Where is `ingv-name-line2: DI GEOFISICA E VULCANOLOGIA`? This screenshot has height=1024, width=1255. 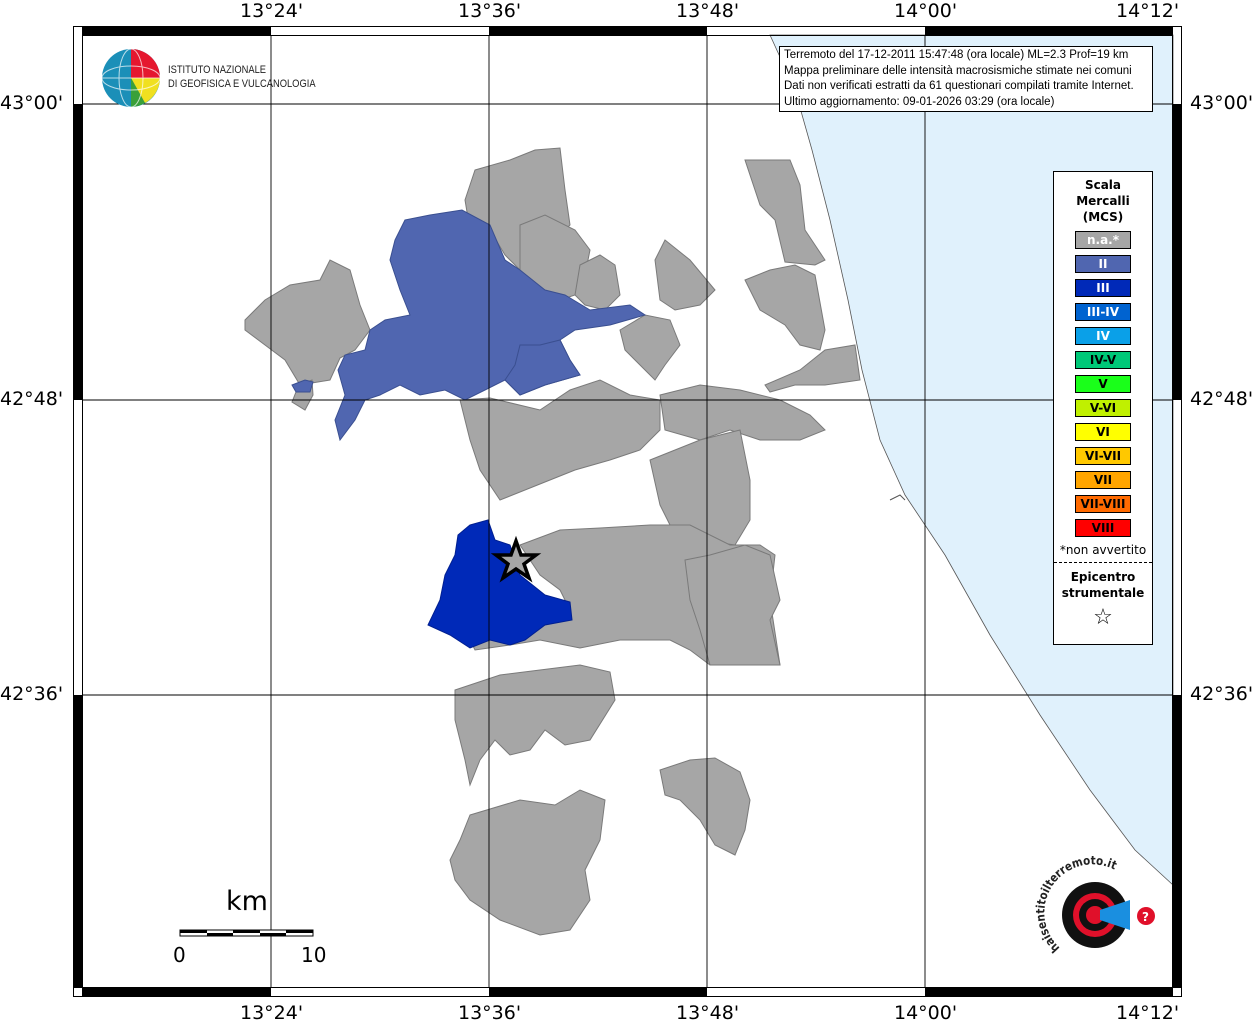 ingv-name-line2: DI GEOFISICA E VULCANOLOGIA is located at coordinates (242, 84).